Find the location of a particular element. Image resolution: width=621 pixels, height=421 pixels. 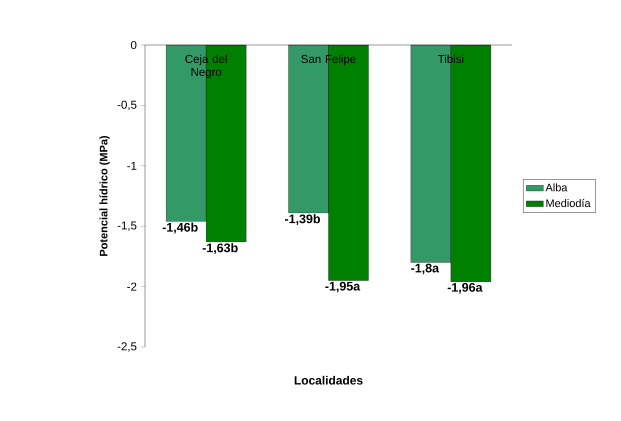

data-label: -1,63b is located at coordinates (220, 248).